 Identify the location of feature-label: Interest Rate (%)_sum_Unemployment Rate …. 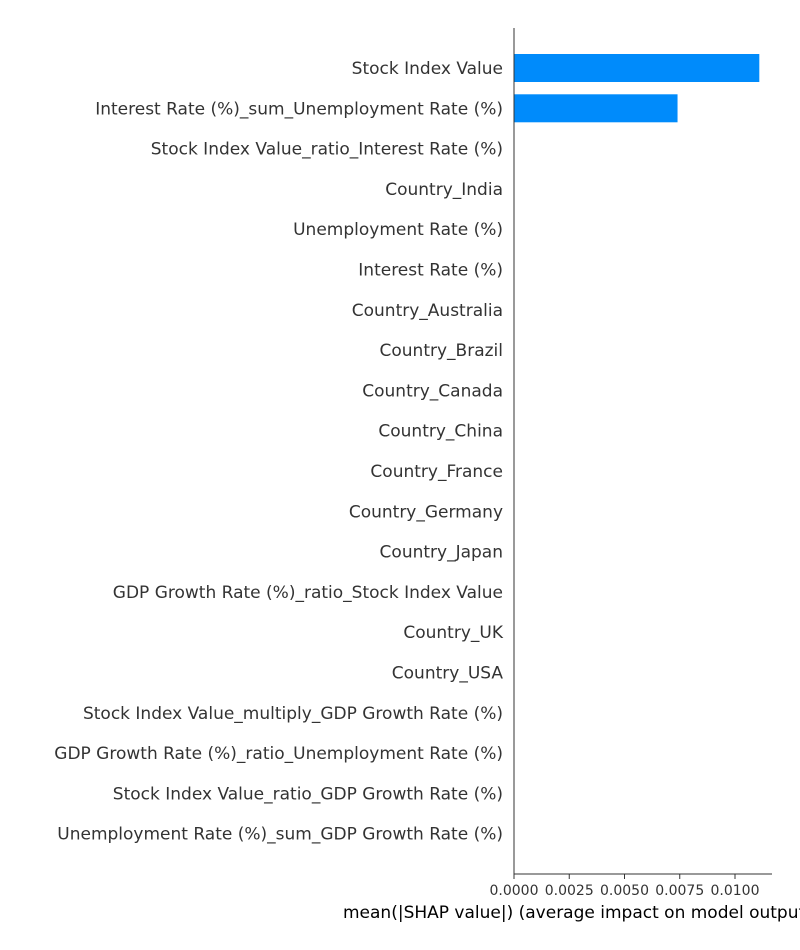
(299, 109).